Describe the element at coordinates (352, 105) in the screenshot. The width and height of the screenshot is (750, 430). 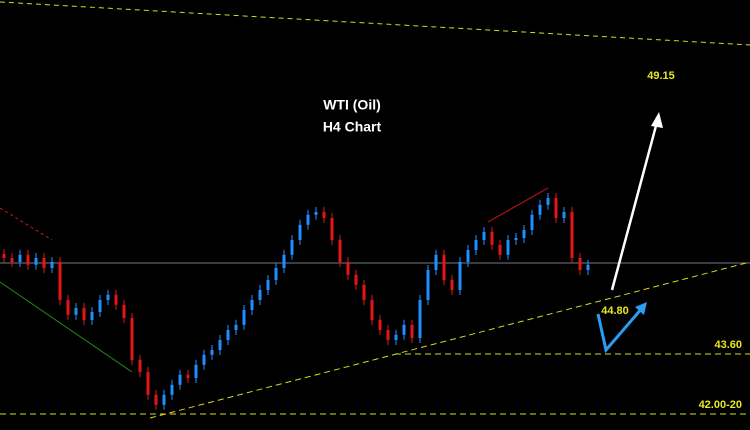
I see `chart-title: WTI (Oil)` at that location.